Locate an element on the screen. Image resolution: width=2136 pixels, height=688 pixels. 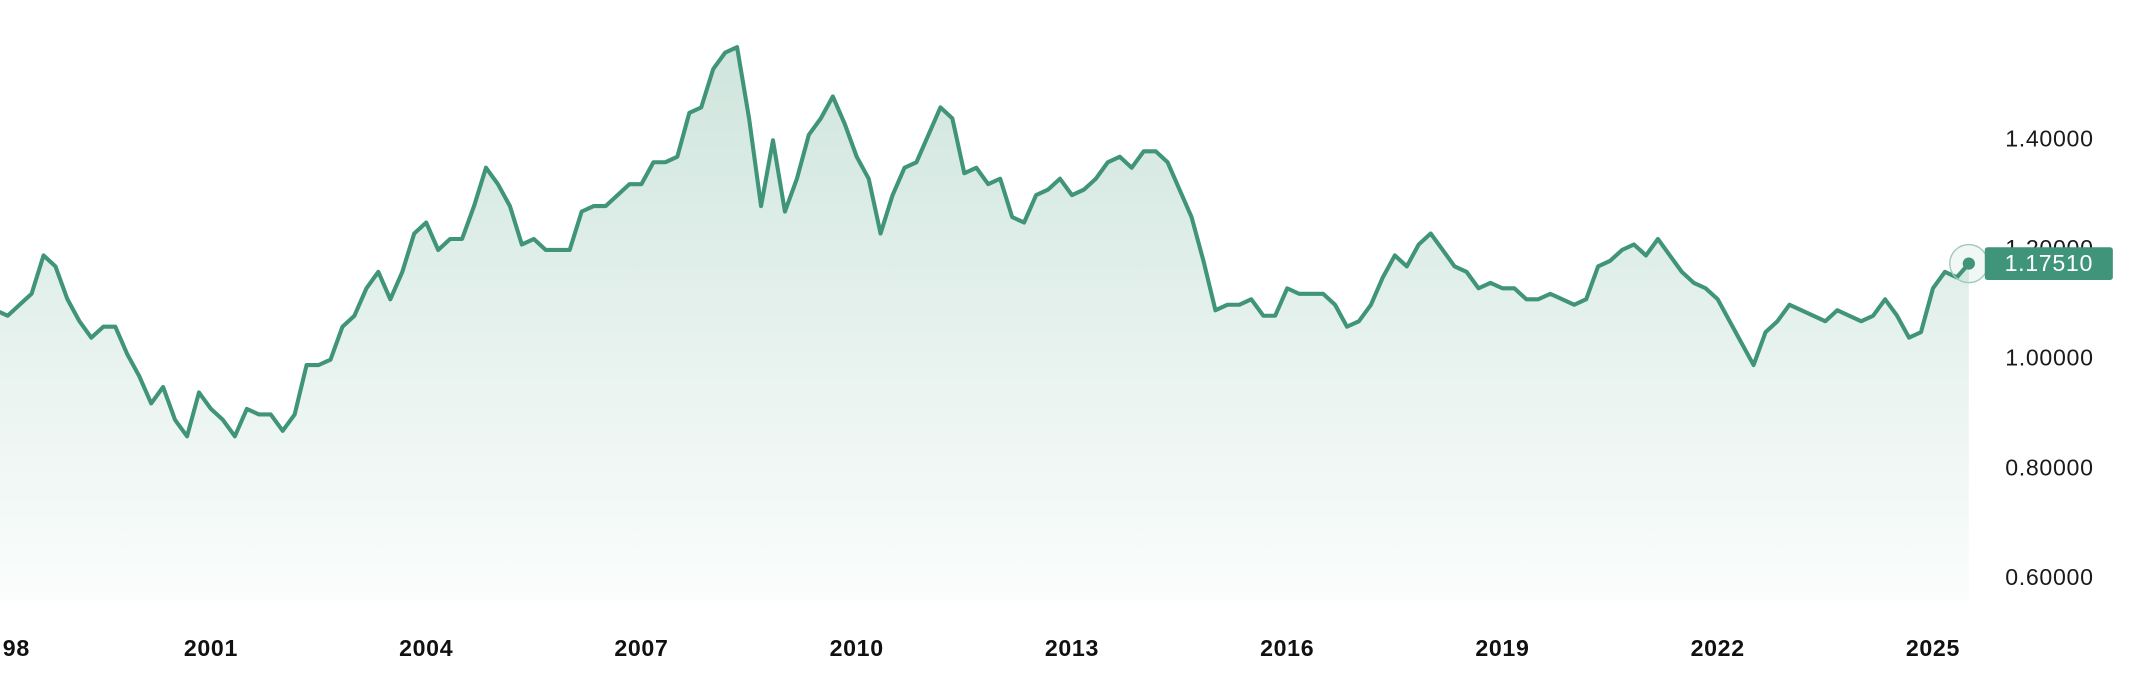
x-tick-label: 2001 is located at coordinates (211, 648).